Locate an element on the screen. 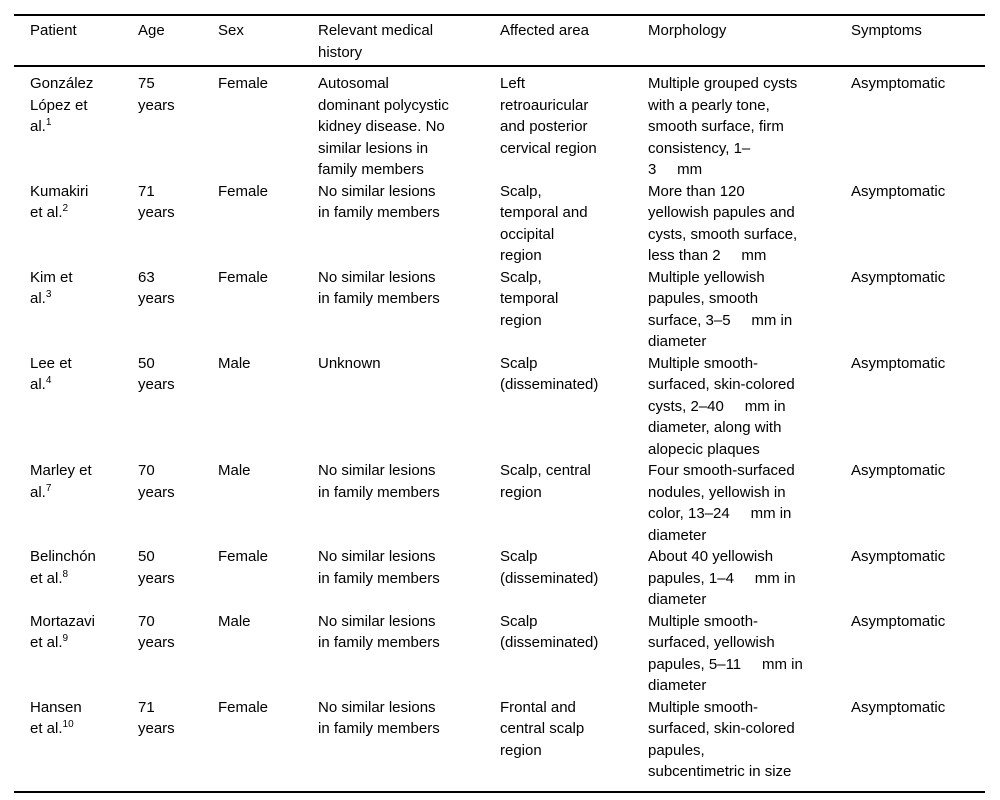 The image size is (1000, 800). reference-superscript: 10 is located at coordinates (68, 724).